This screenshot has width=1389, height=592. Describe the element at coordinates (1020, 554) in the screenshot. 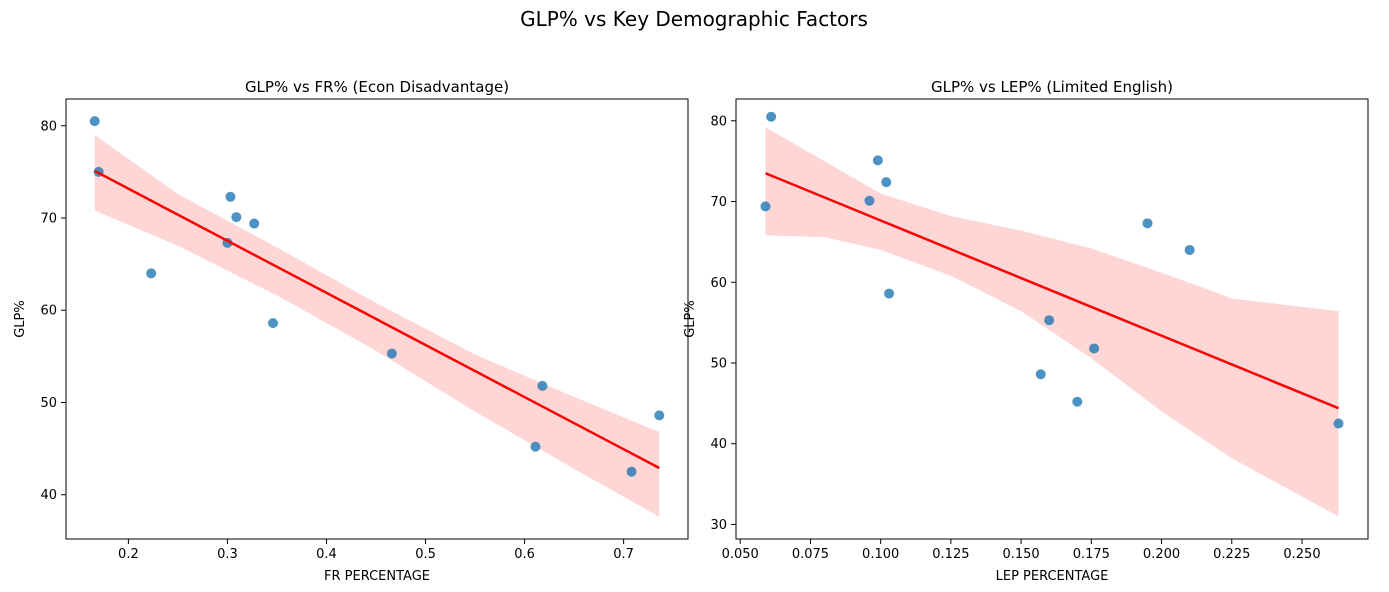

I see `x-tick-label: 0.150` at that location.